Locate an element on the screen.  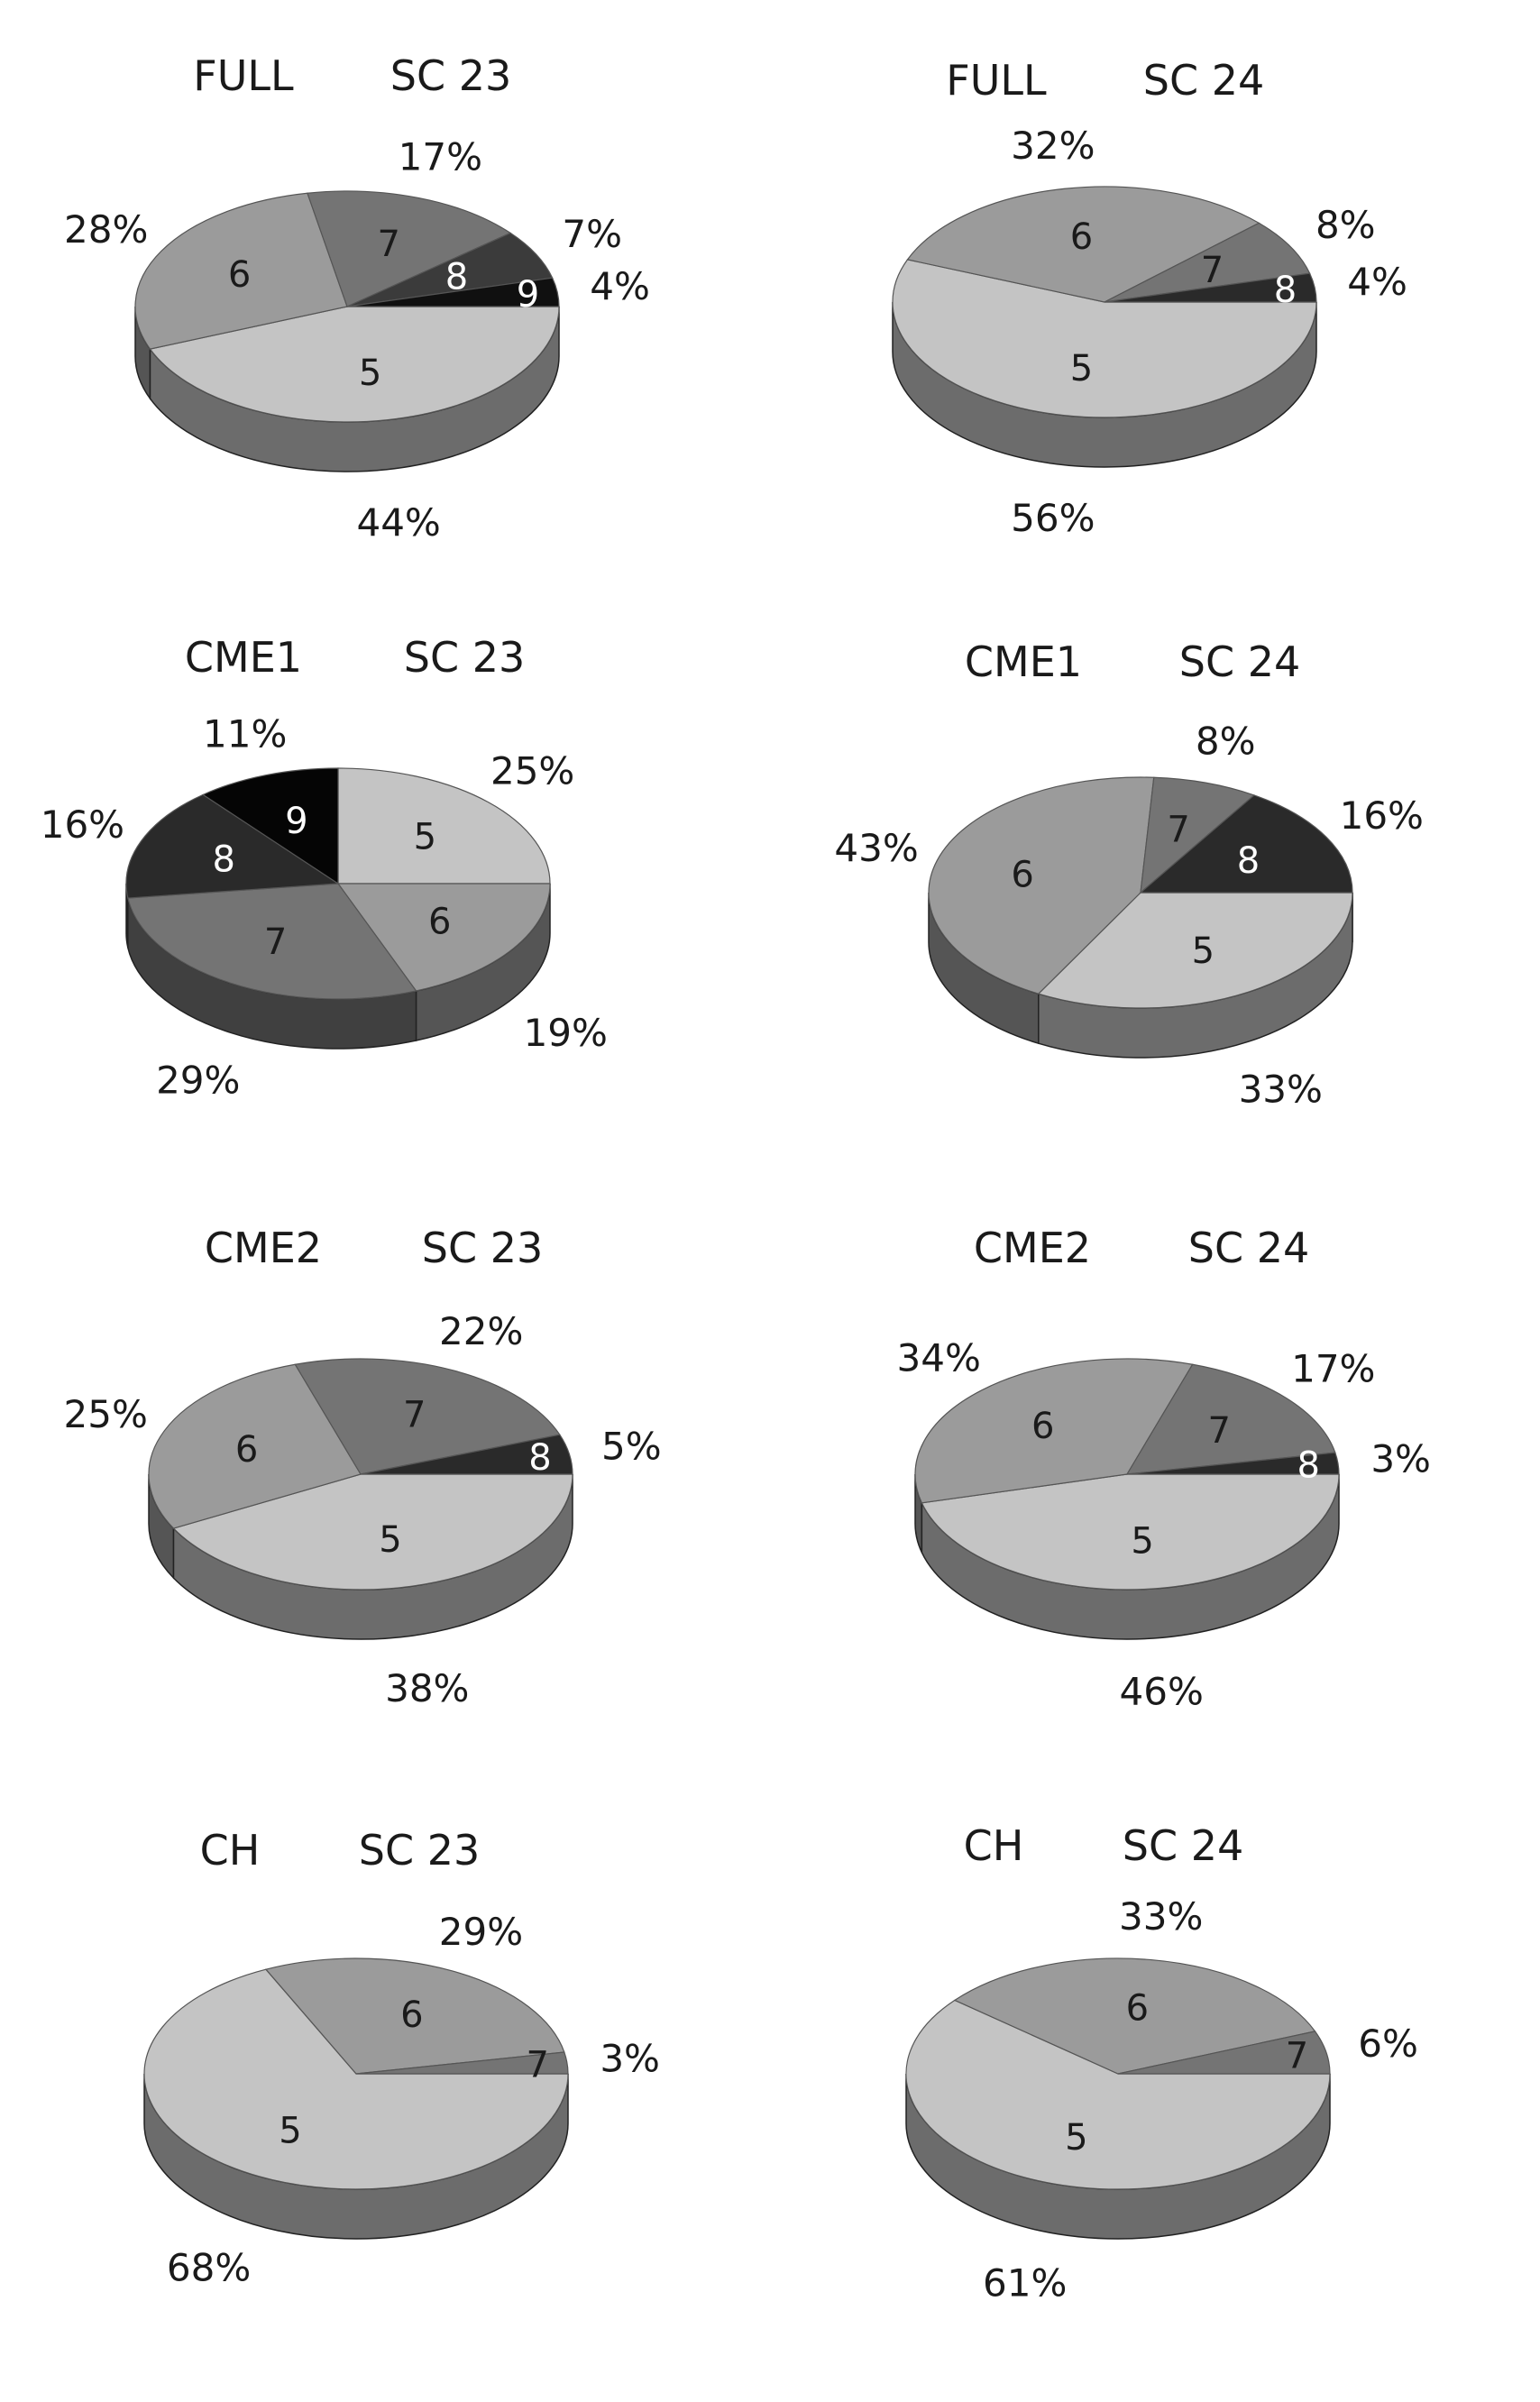
panel-title: CME2 is located at coordinates (1032, 1248).